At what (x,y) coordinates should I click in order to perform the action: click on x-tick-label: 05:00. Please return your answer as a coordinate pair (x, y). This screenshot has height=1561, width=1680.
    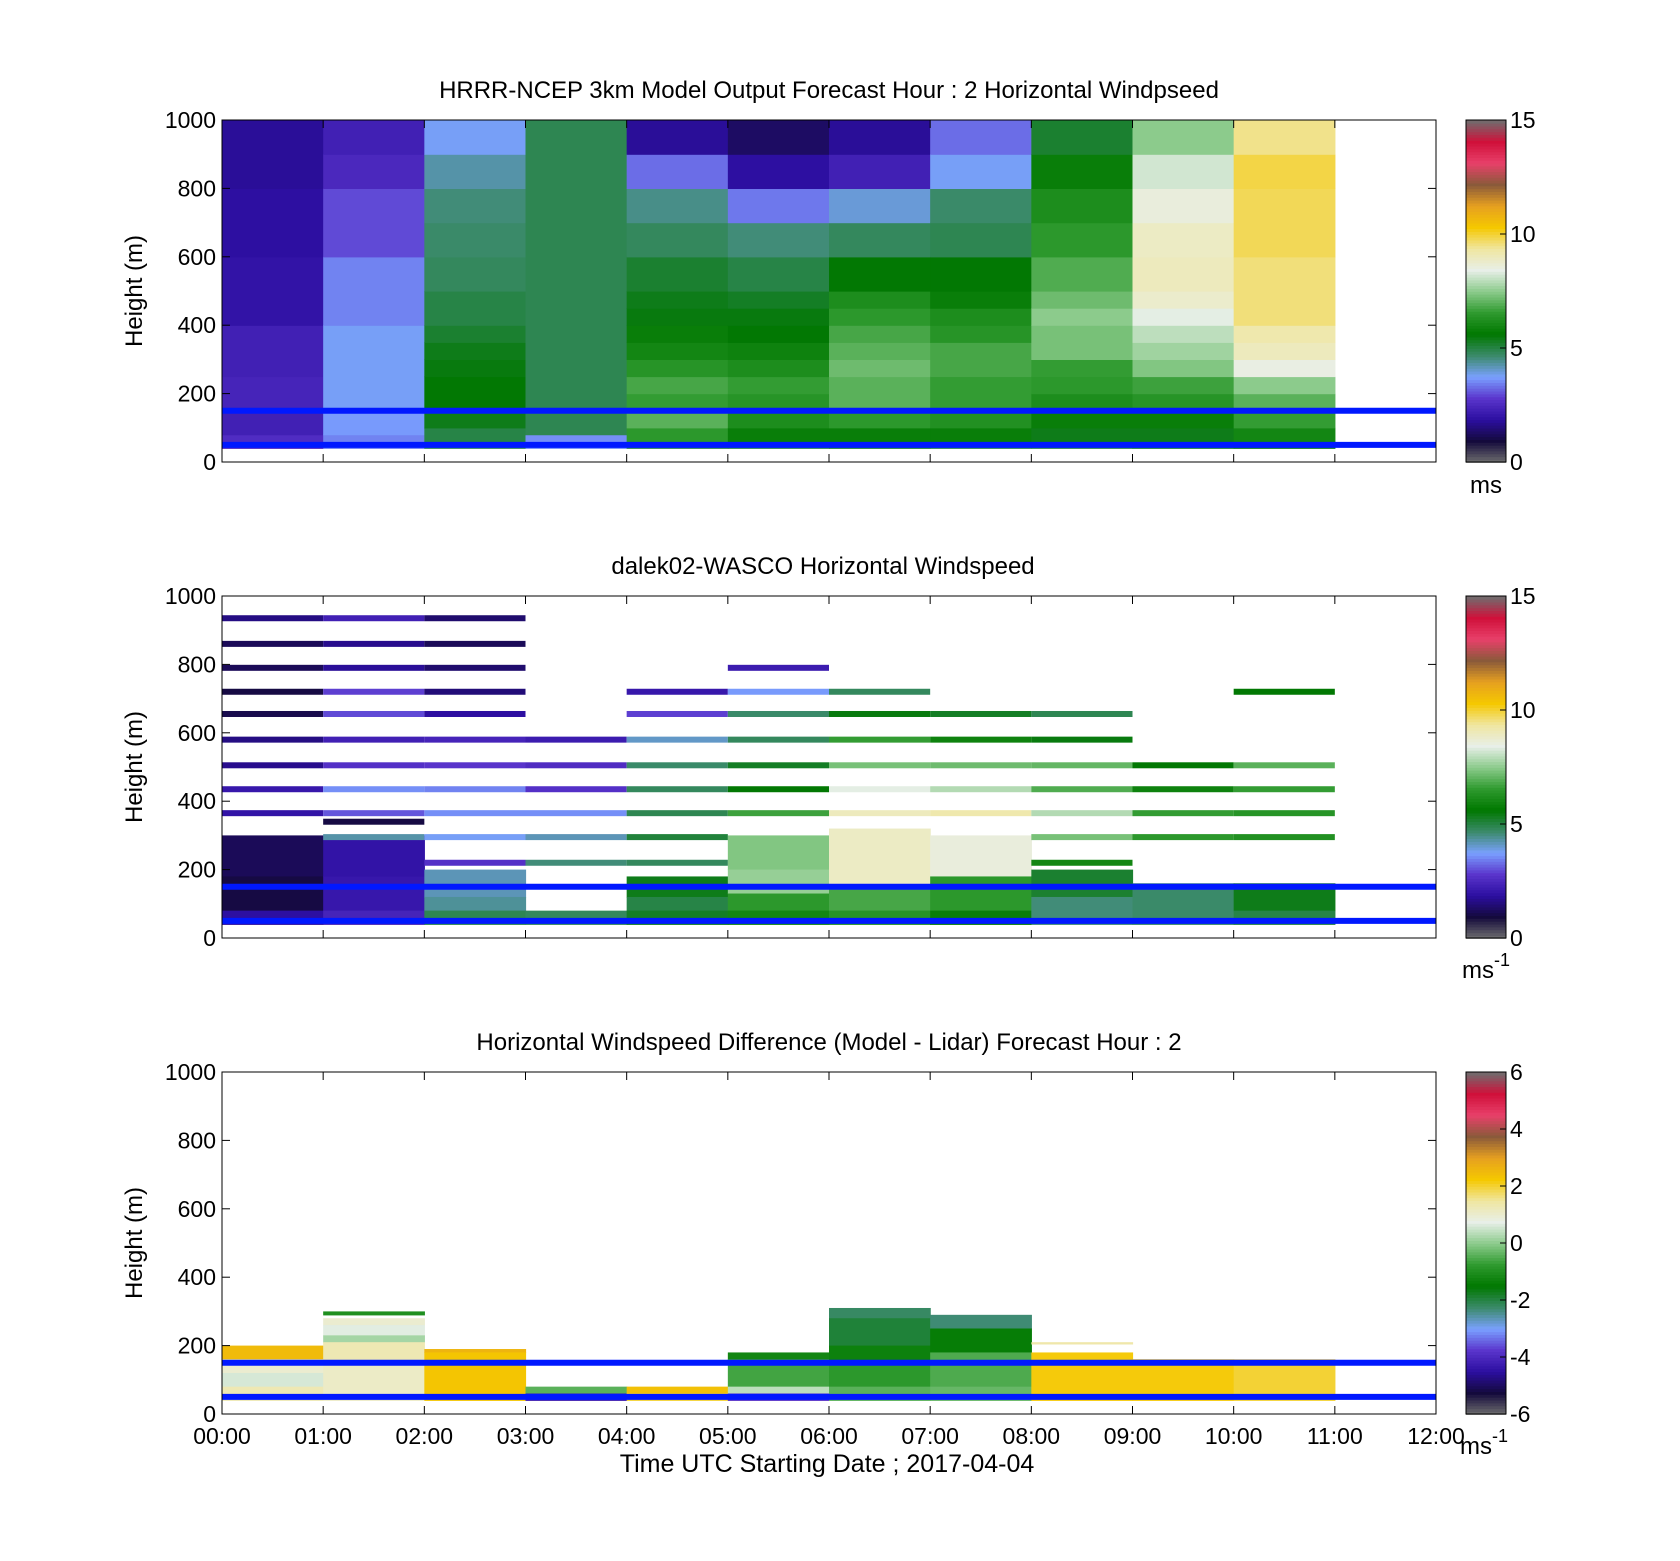
    Looking at the image, I should click on (728, 1436).